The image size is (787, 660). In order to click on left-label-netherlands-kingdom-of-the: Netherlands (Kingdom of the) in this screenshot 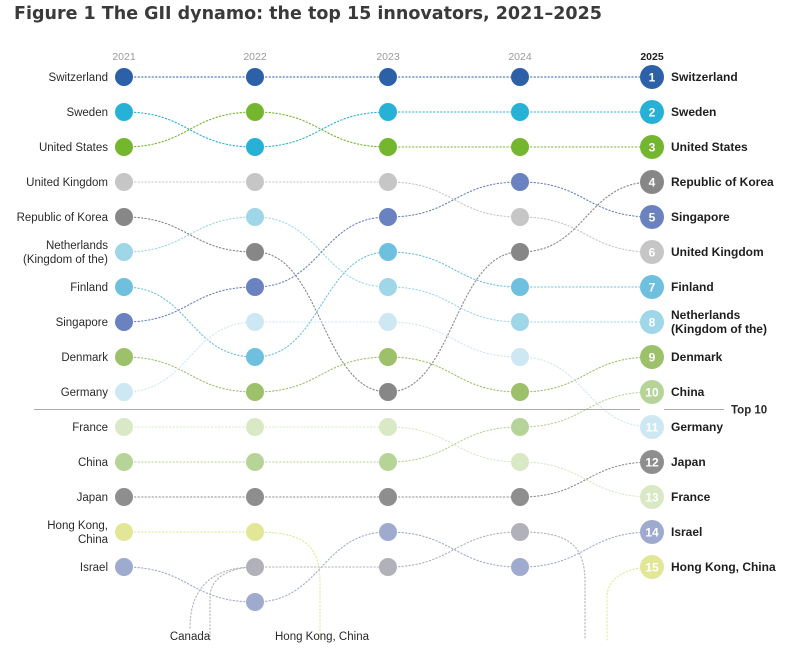, I will do `click(65, 253)`.